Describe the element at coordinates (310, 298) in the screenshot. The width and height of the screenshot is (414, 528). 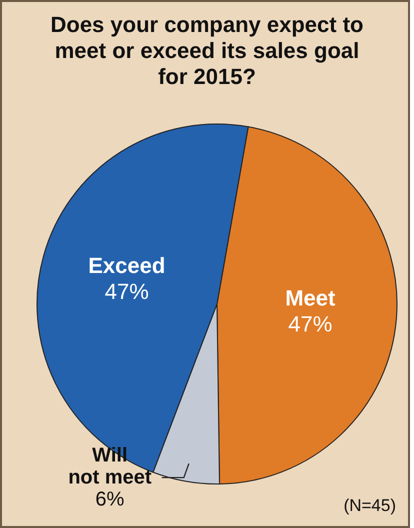
I see `slice-label: Meet` at that location.